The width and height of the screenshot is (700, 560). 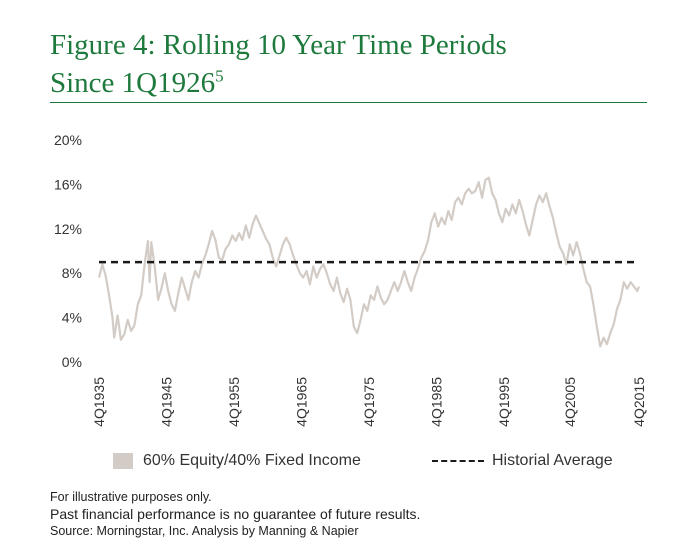 I want to click on y-tick-label: 12%, so click(x=68, y=229).